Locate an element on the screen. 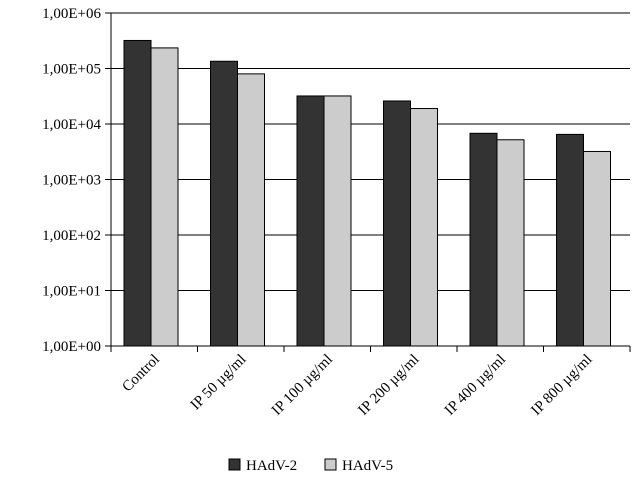 The image size is (641, 490). x-tick-label: IP 50 µg/ml is located at coordinates (219, 383).